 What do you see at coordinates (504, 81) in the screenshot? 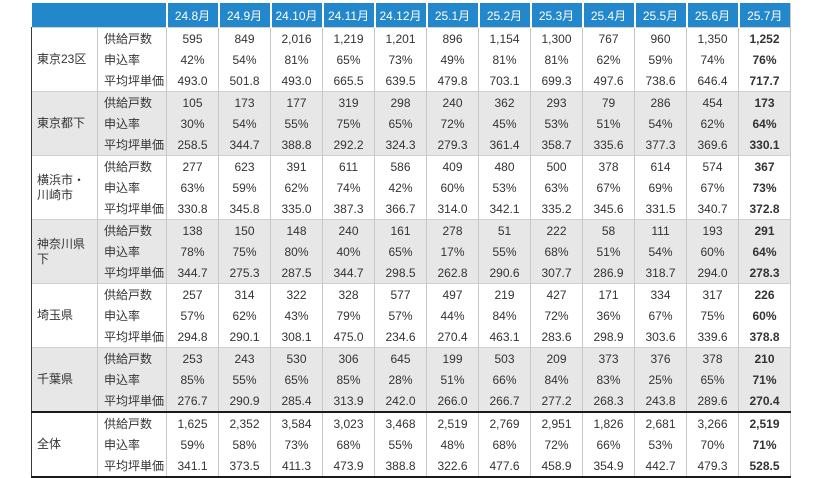
I see `value-cell: 703.1` at bounding box center [504, 81].